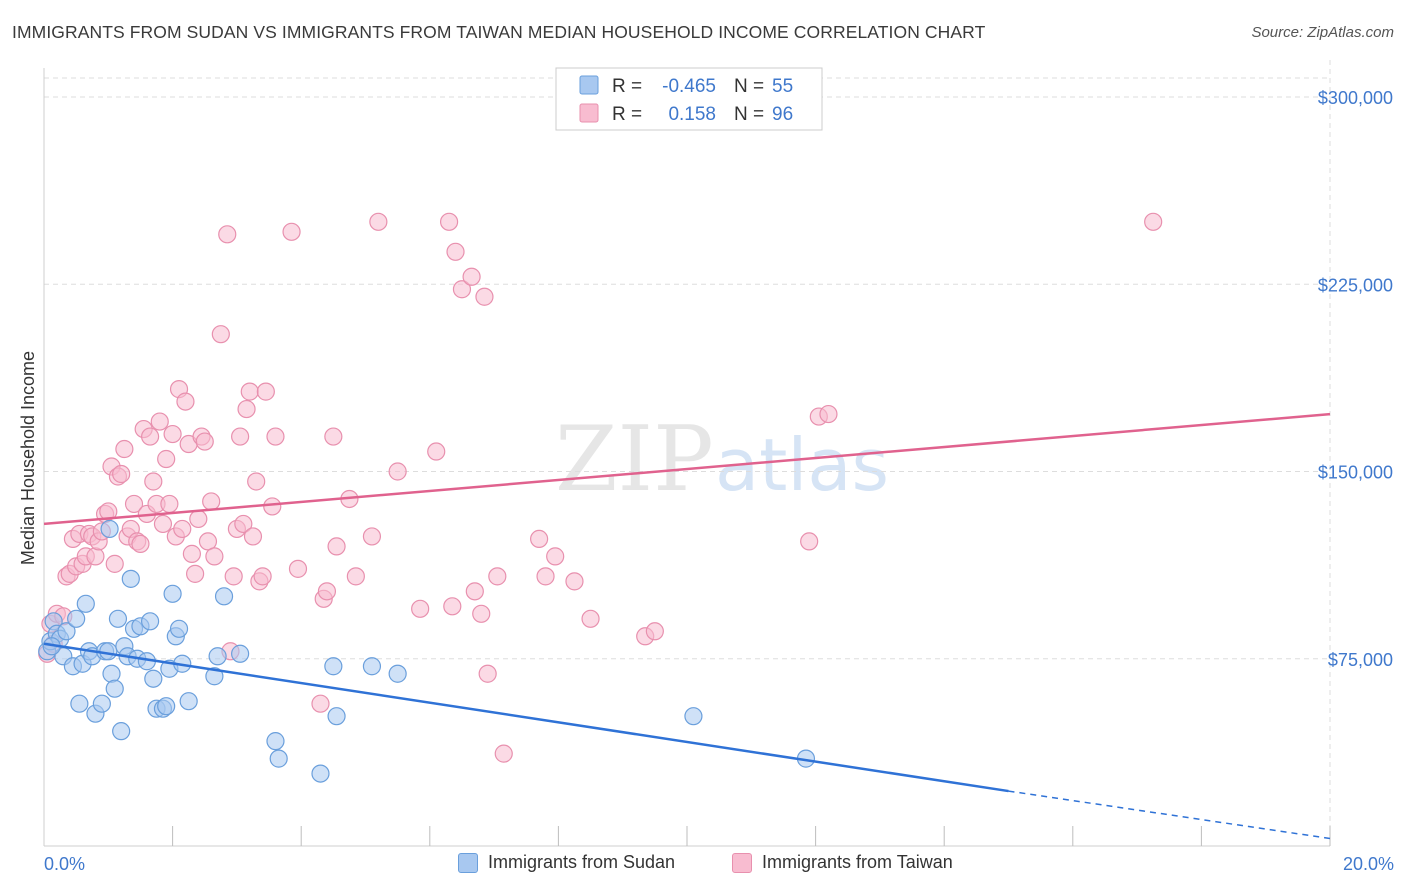 Image resolution: width=1406 pixels, height=892 pixels. I want to click on stats-legend: R = -0.465 N = 55 R = 0.158 N = 96, so click(689, 99).